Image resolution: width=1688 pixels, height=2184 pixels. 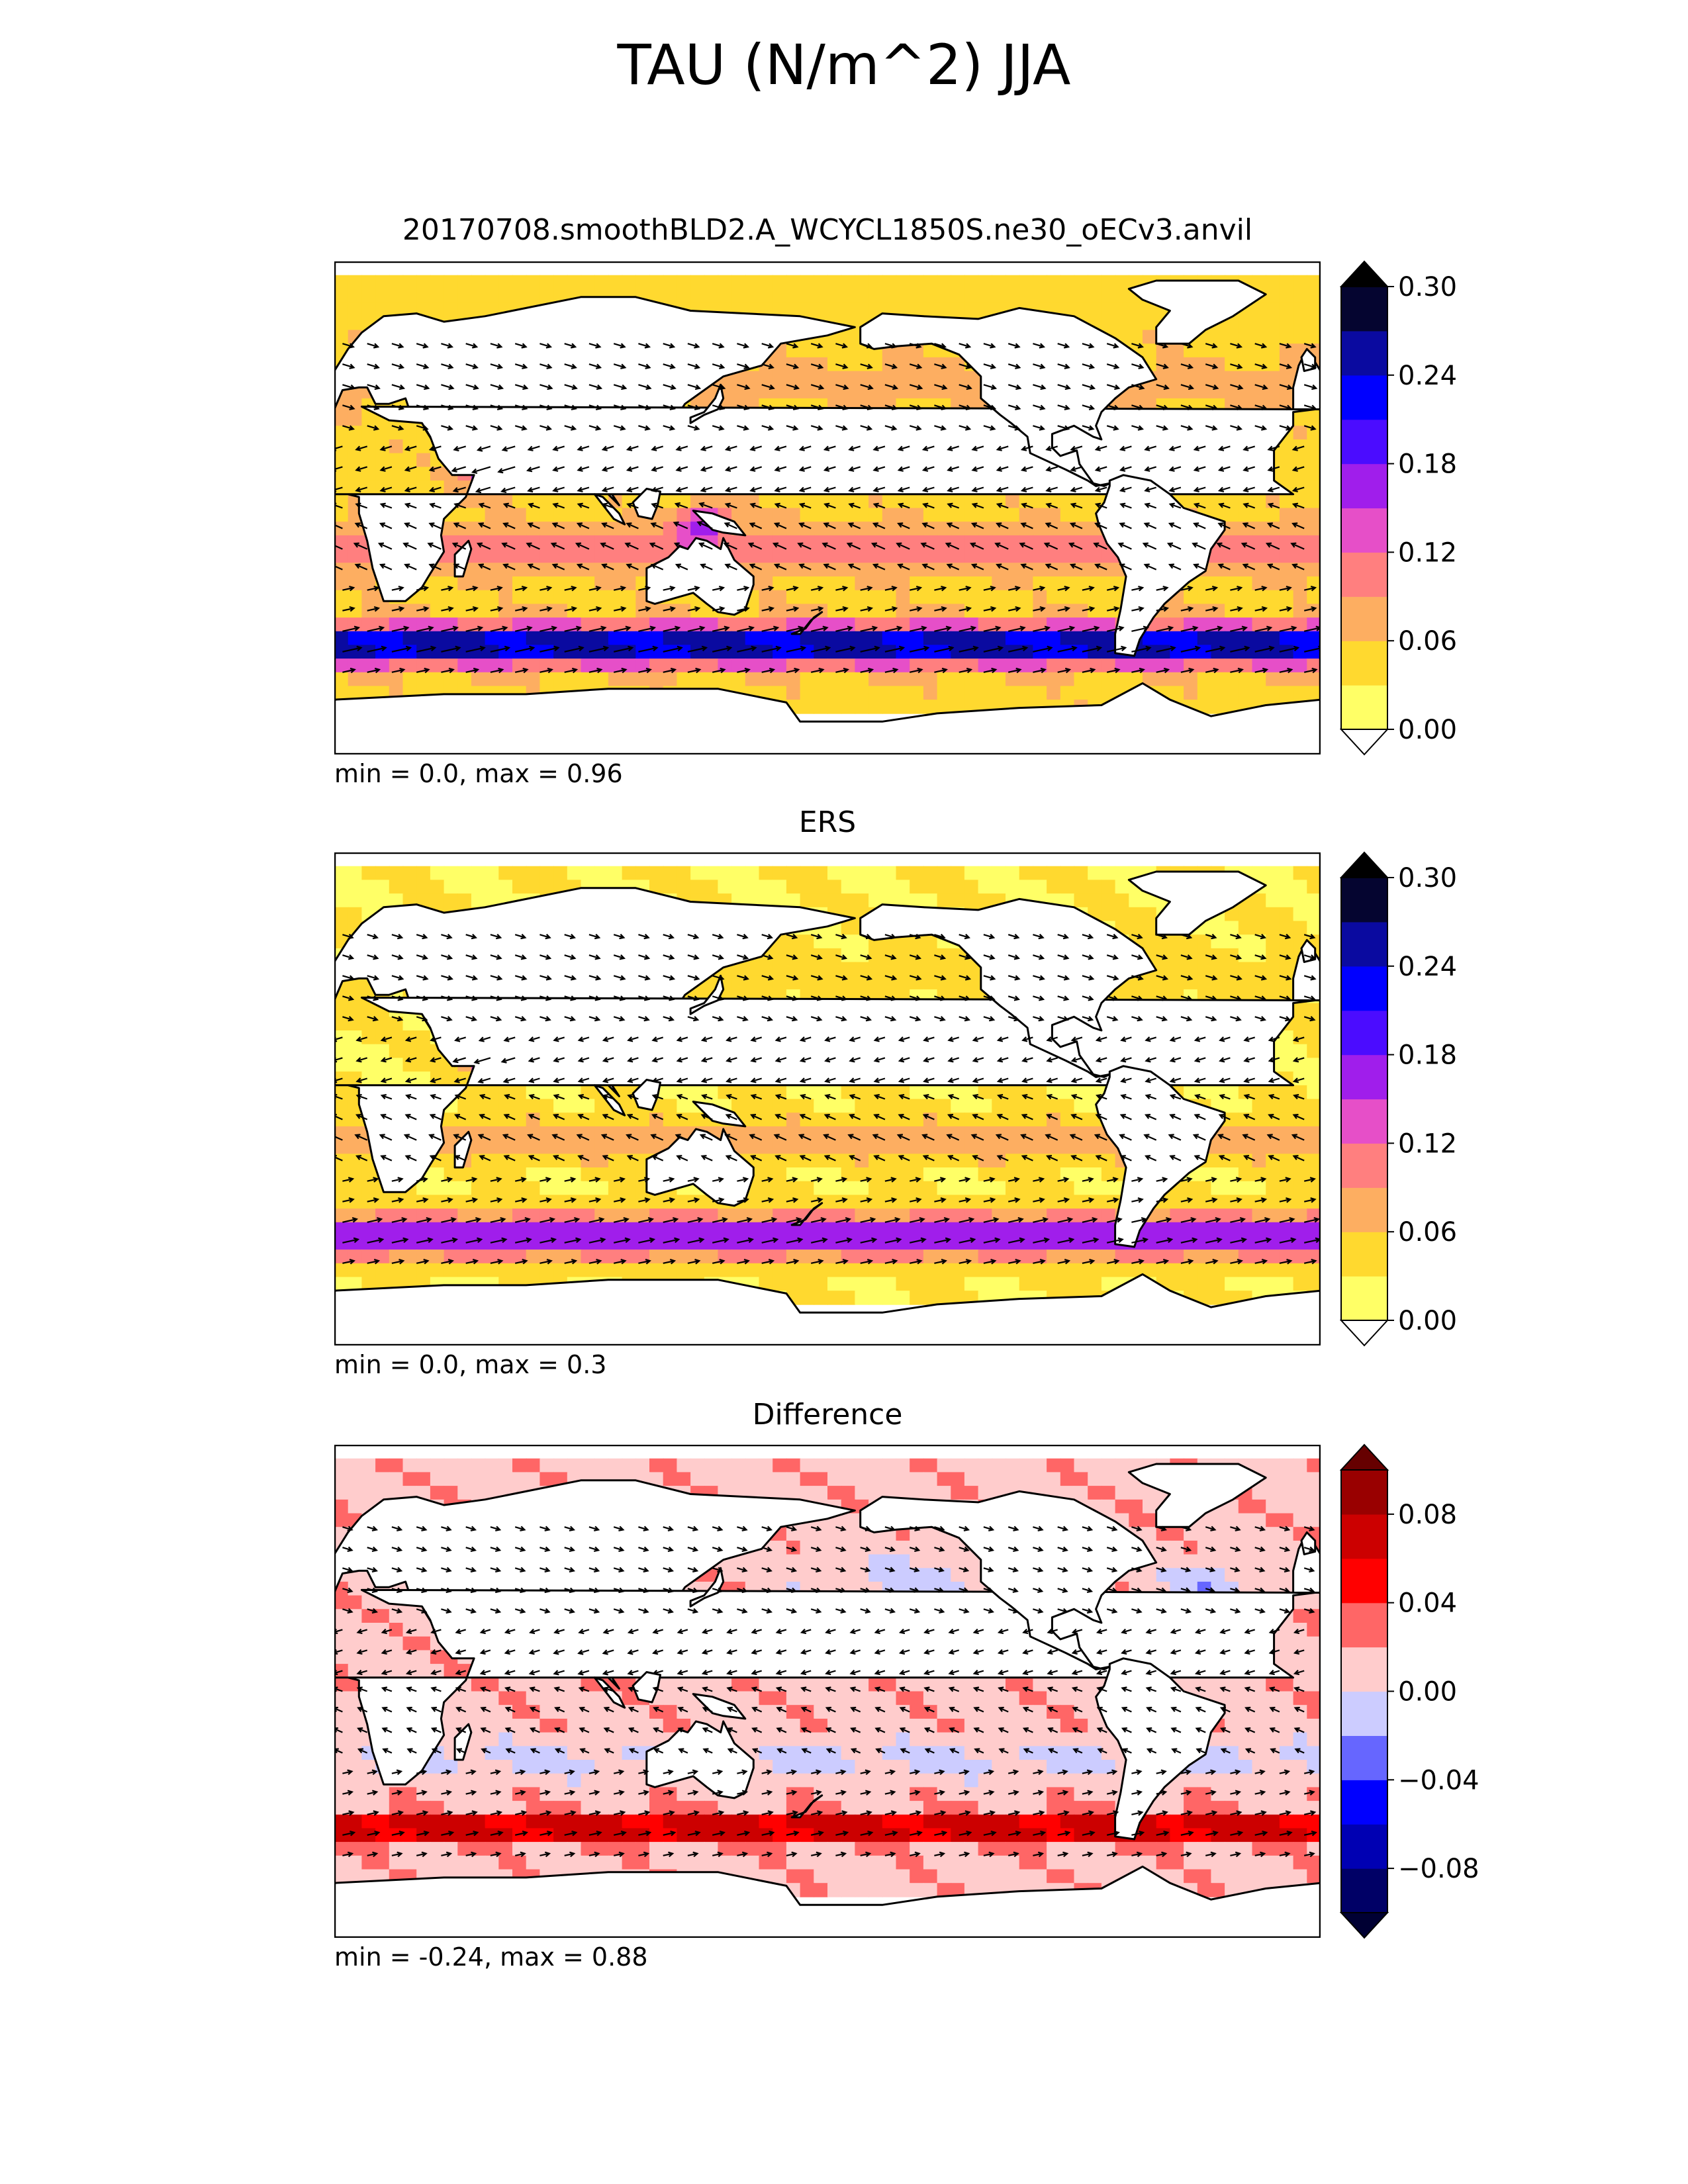 I want to click on stats-test: min = 0.0, max = 0.96, so click(x=478, y=773).